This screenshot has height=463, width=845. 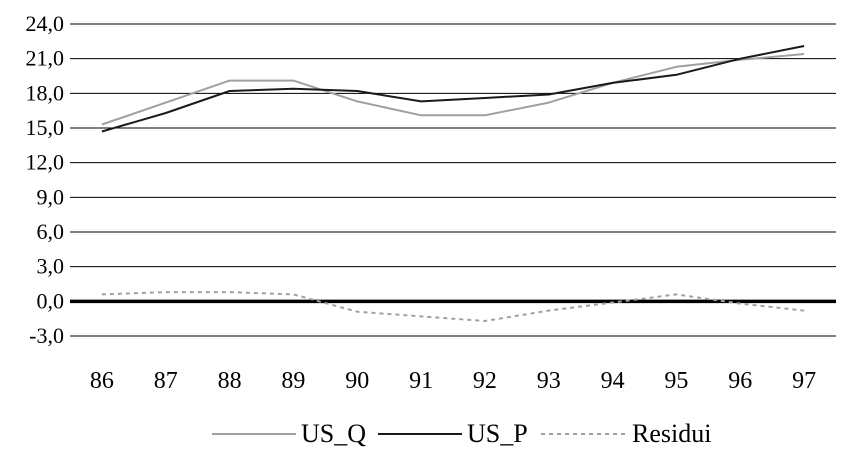 I want to click on legend-label: US_Q, so click(x=333, y=433).